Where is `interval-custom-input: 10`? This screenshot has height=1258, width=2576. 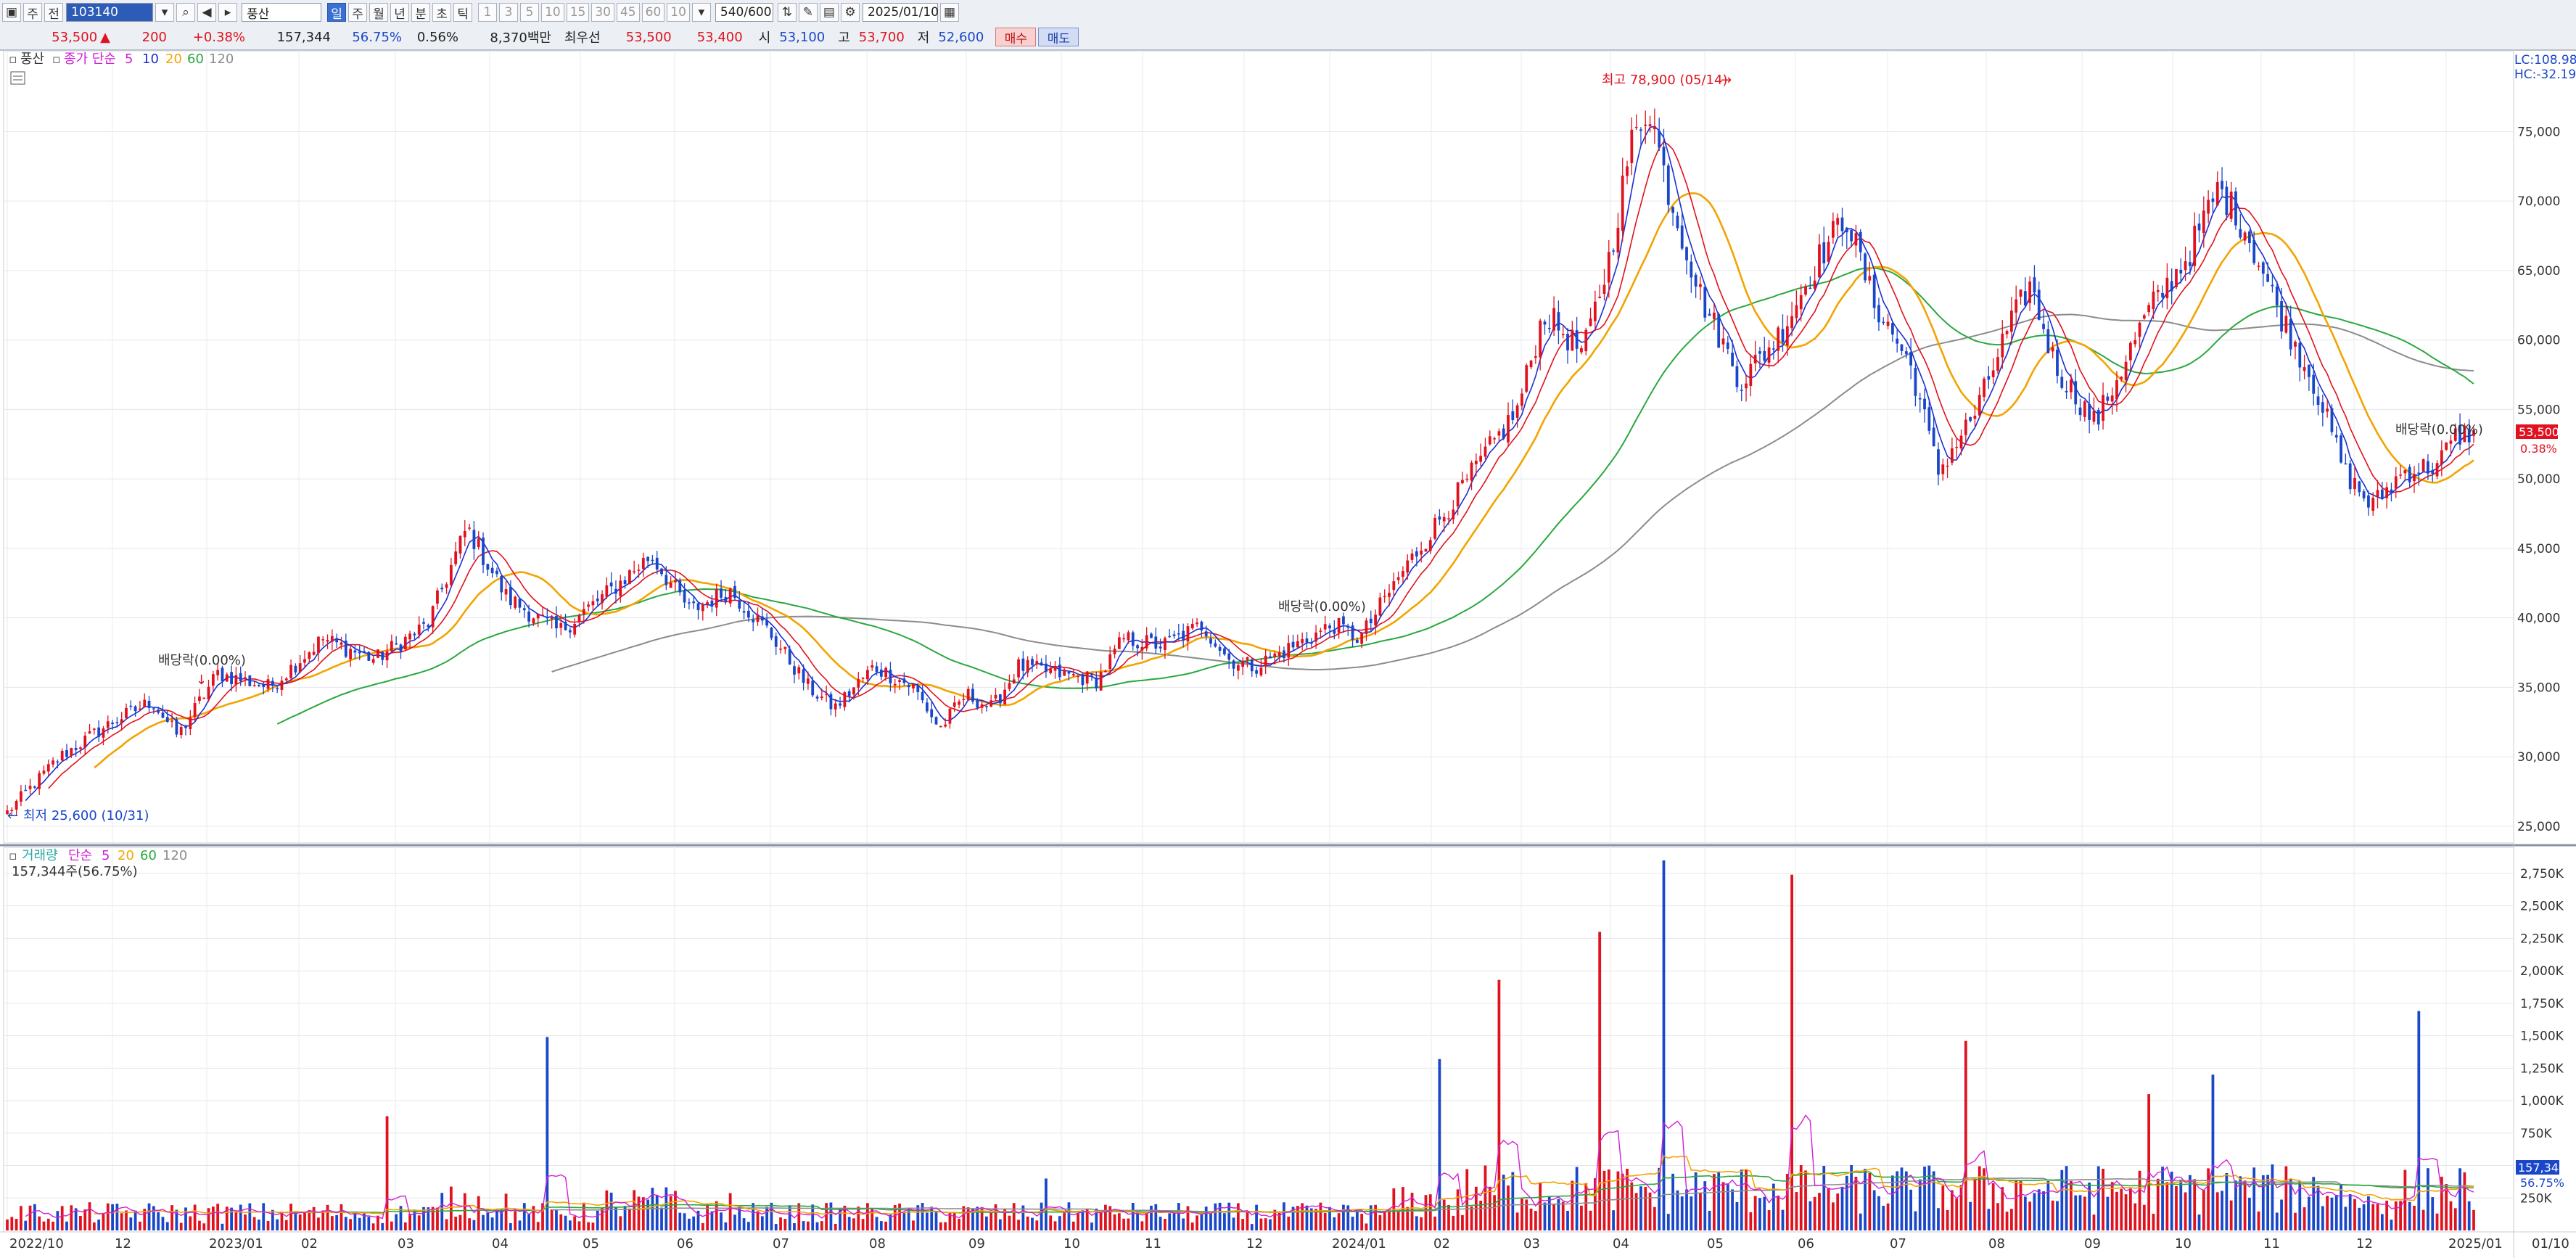
interval-custom-input: 10 is located at coordinates (678, 12).